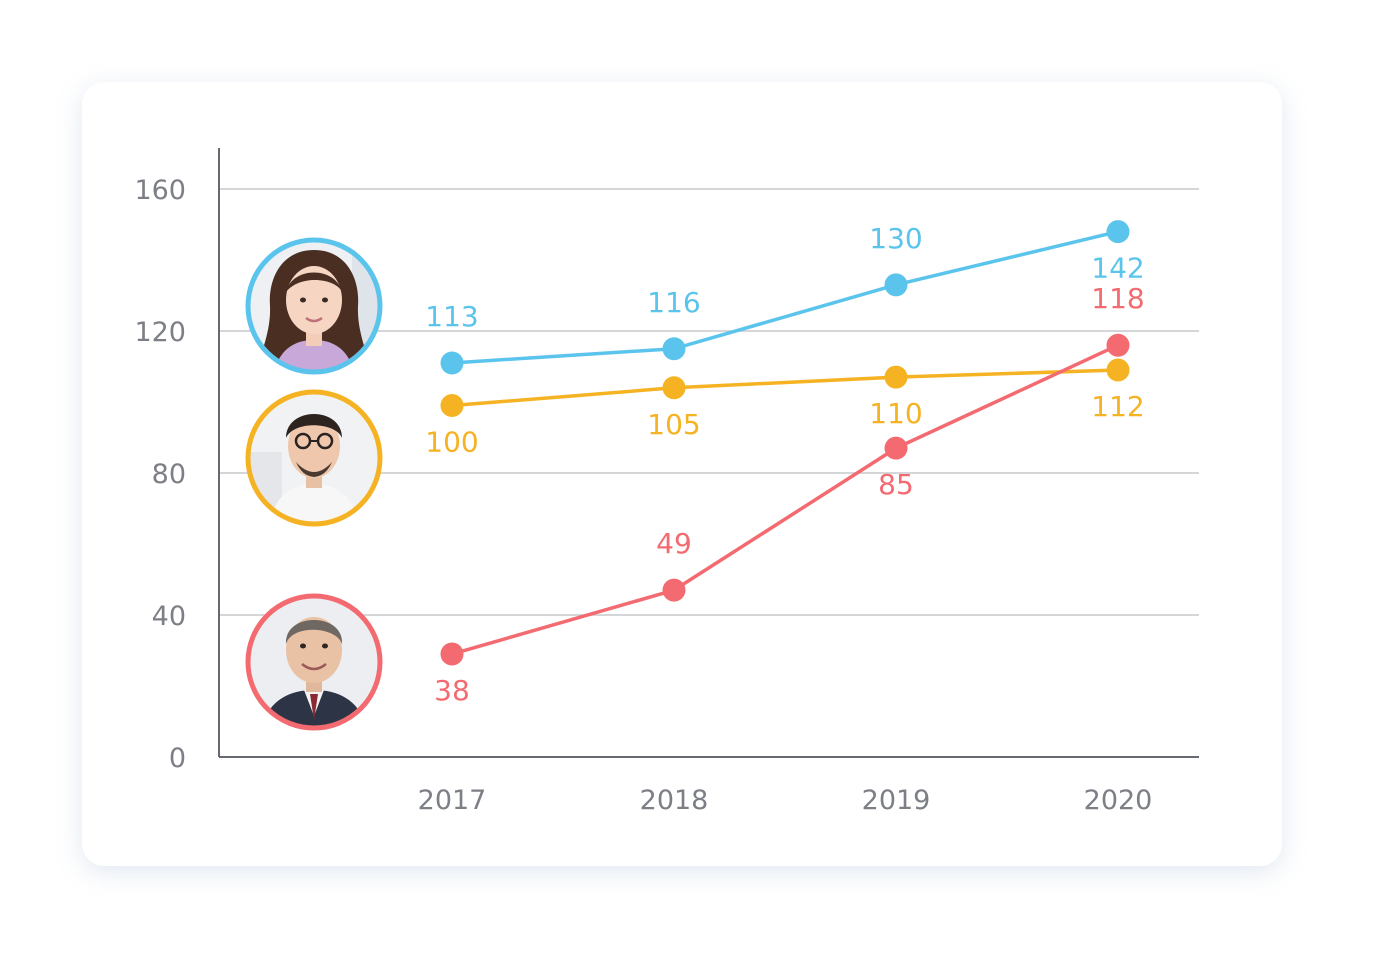  I want to click on y-tick-label: 160, so click(160, 190).